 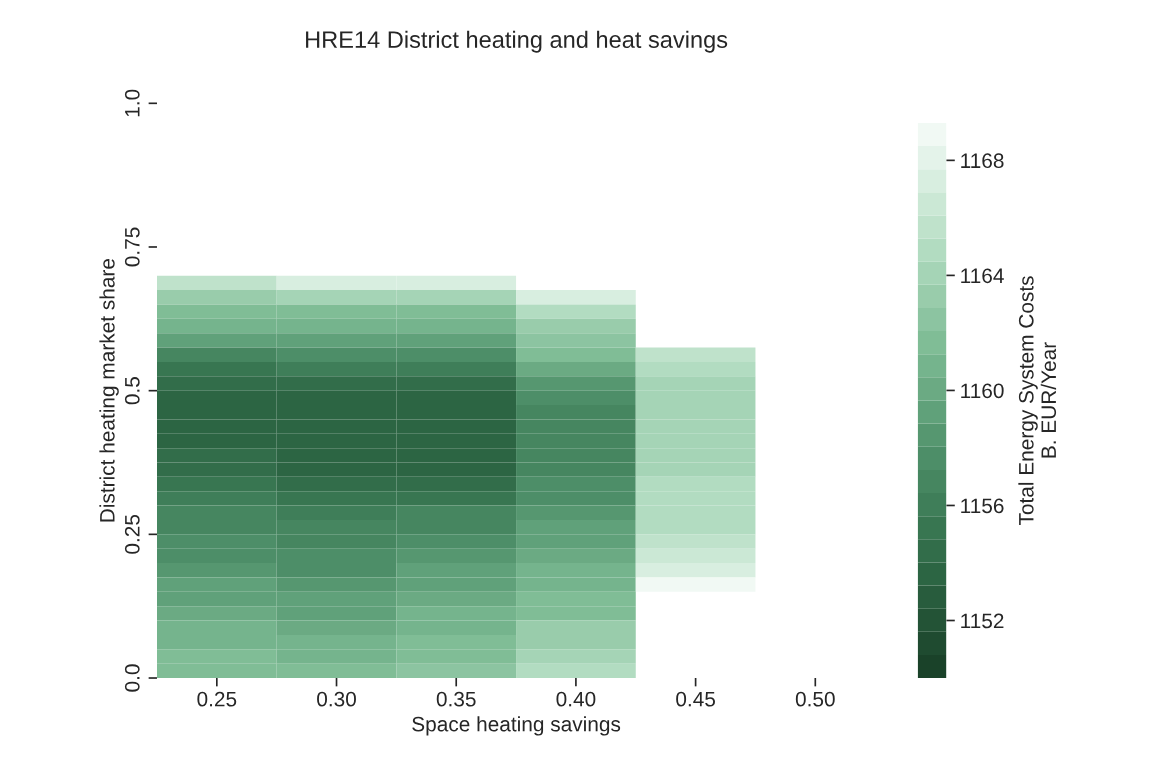 I want to click on x-tick-label: 0.45, so click(x=696, y=699).